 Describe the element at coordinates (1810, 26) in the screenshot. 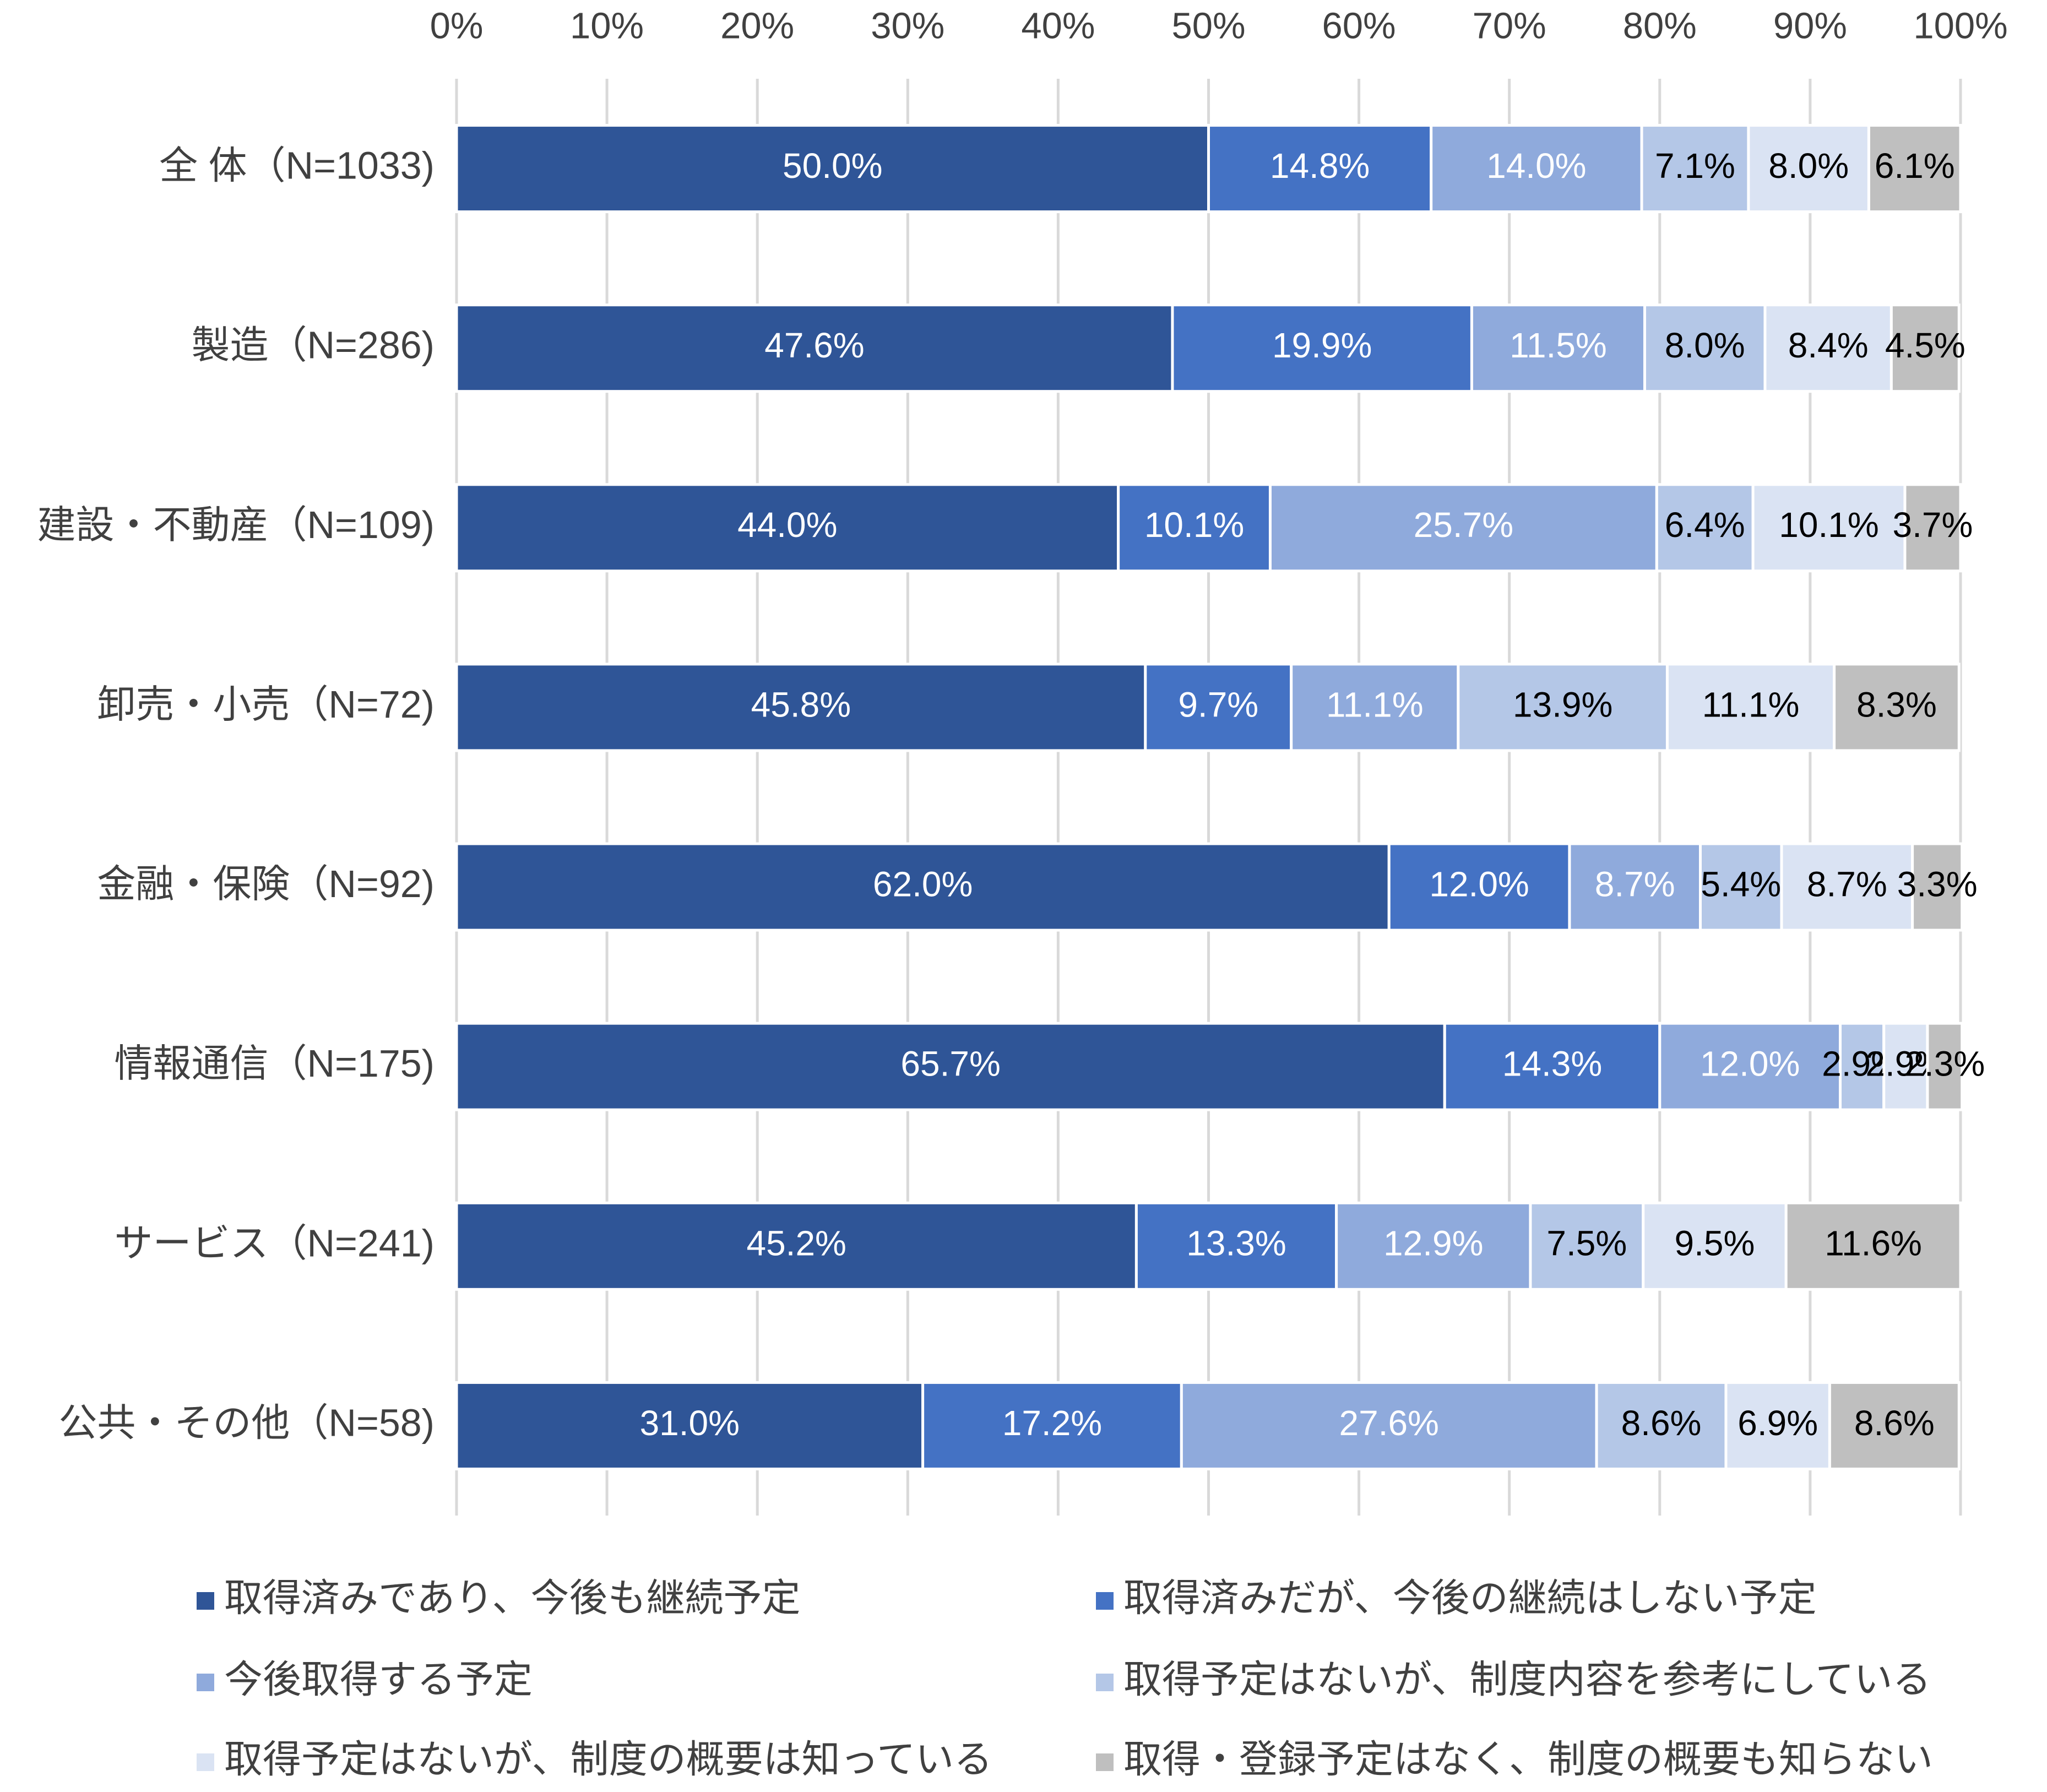

I see `x-tick-label: 90%` at that location.